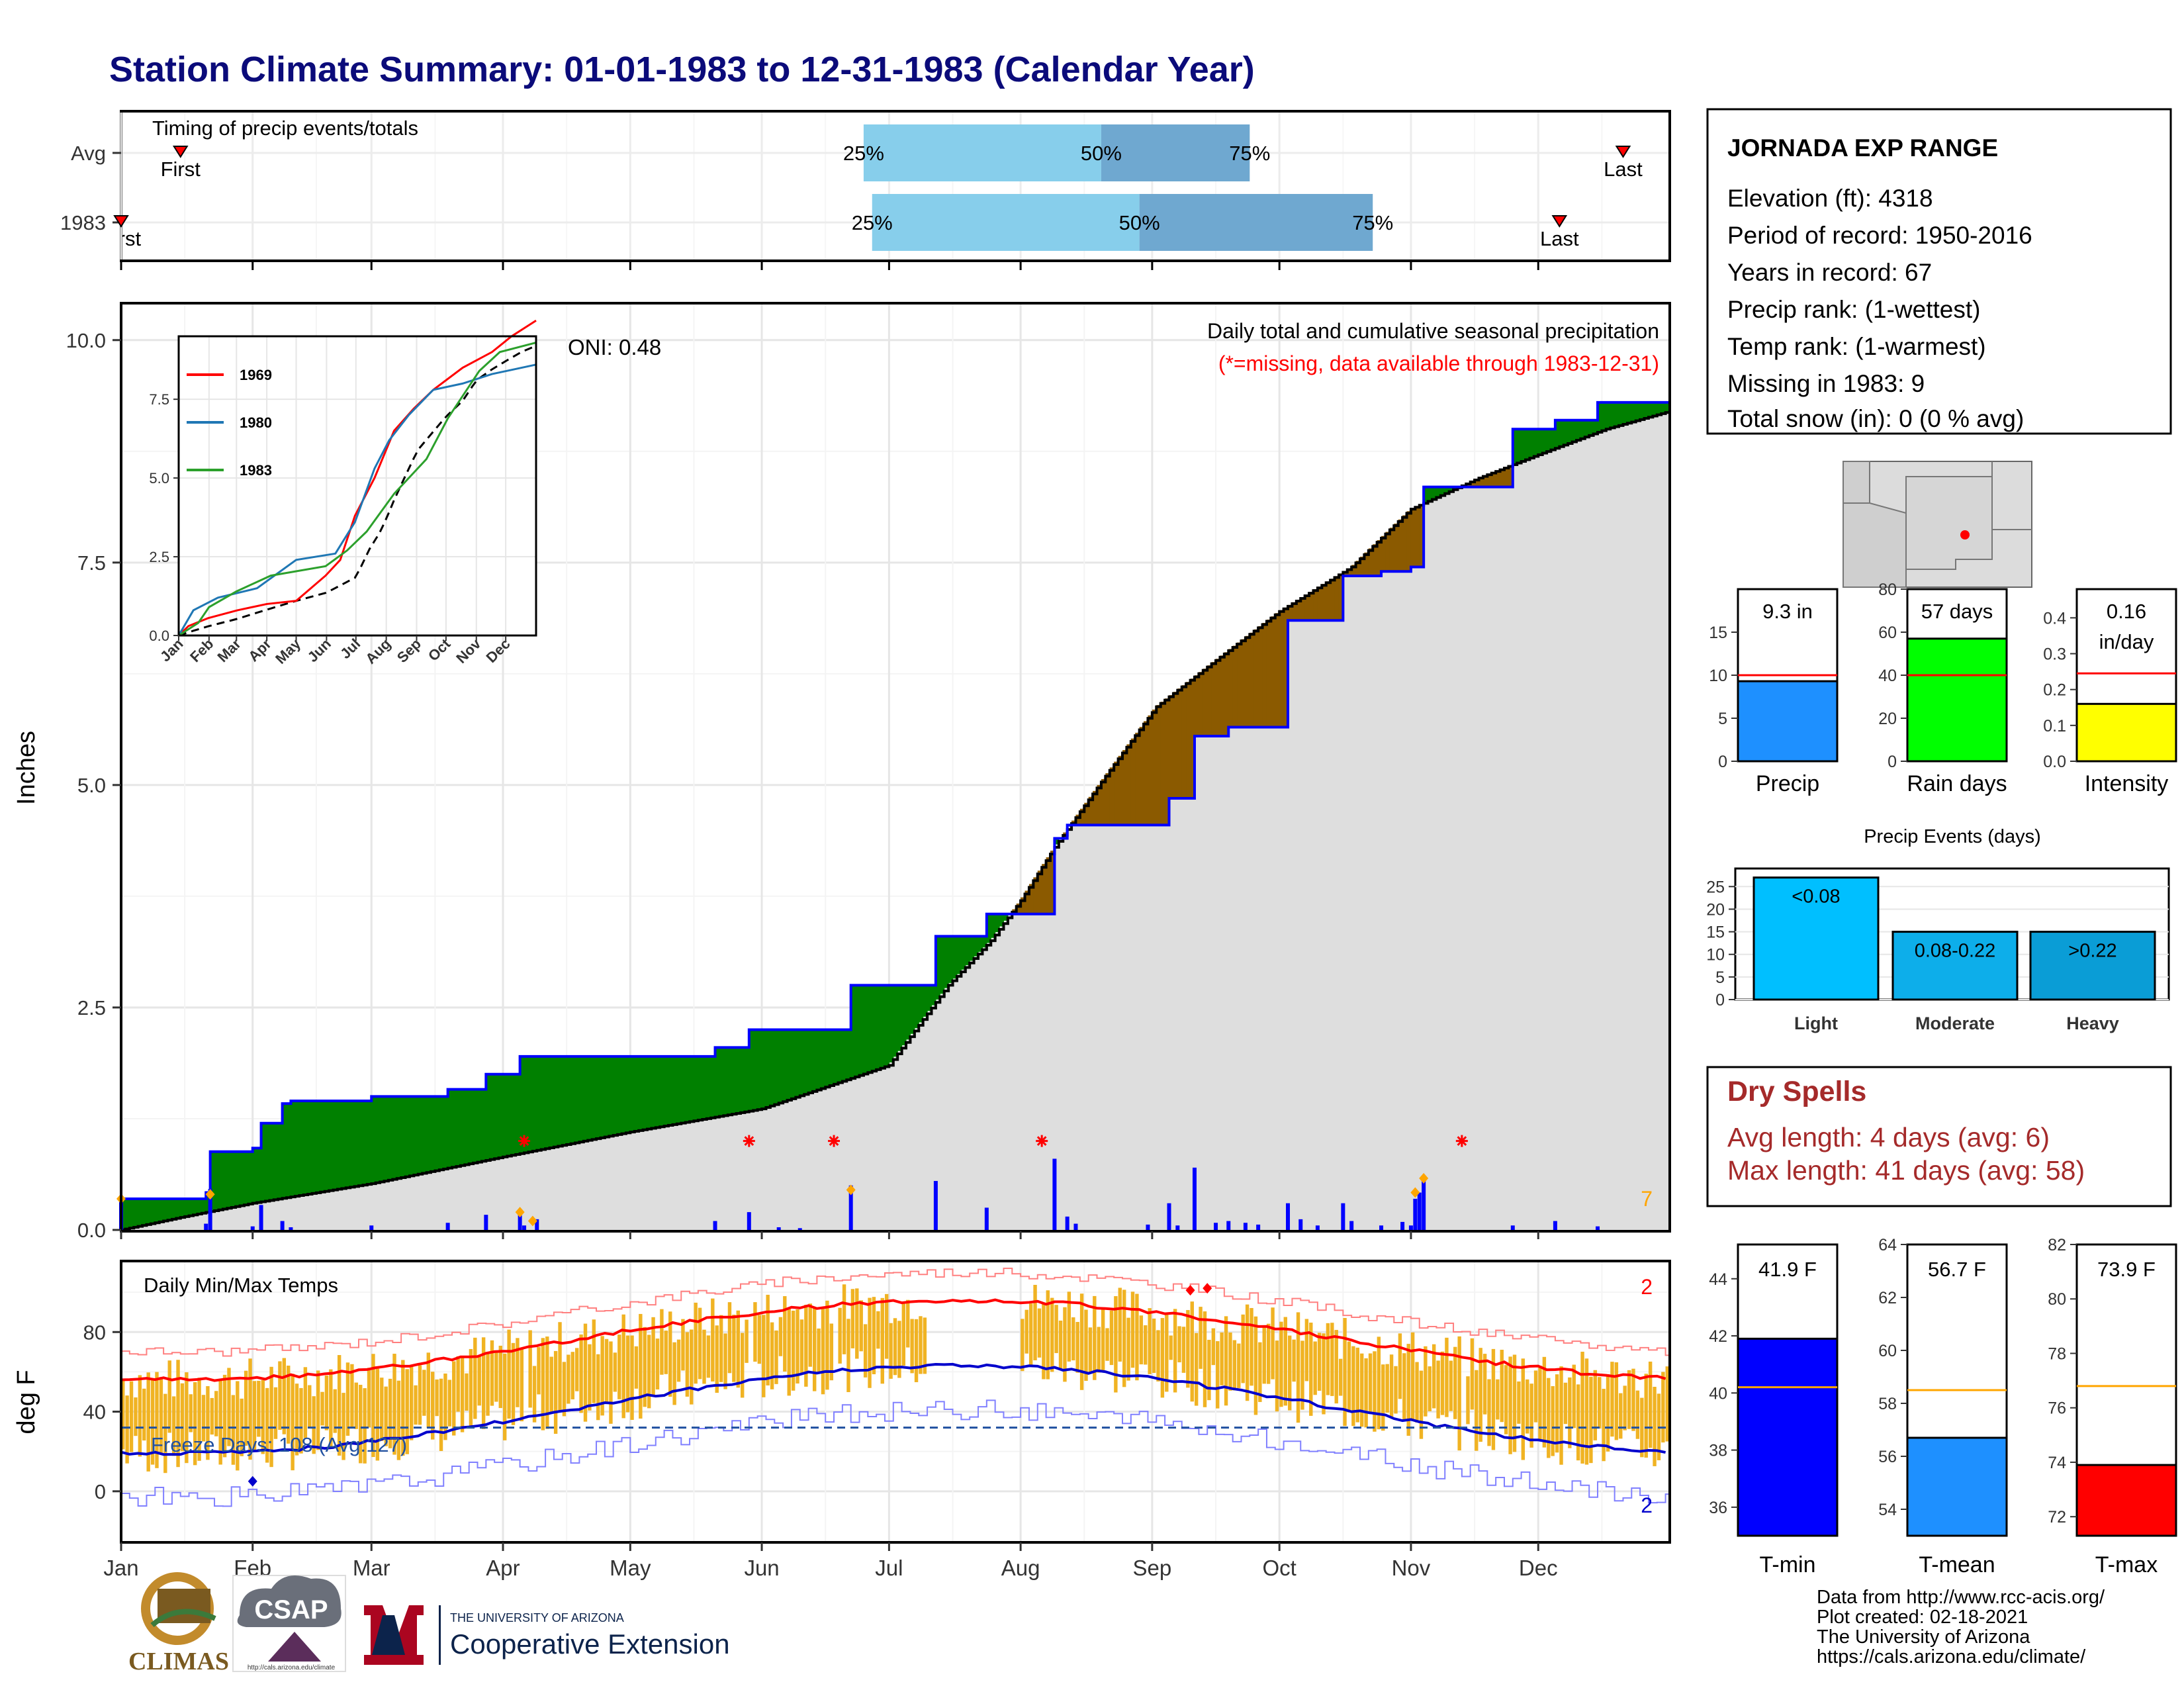  I want to click on event-bar-label: Heavy, so click(2092, 1023).